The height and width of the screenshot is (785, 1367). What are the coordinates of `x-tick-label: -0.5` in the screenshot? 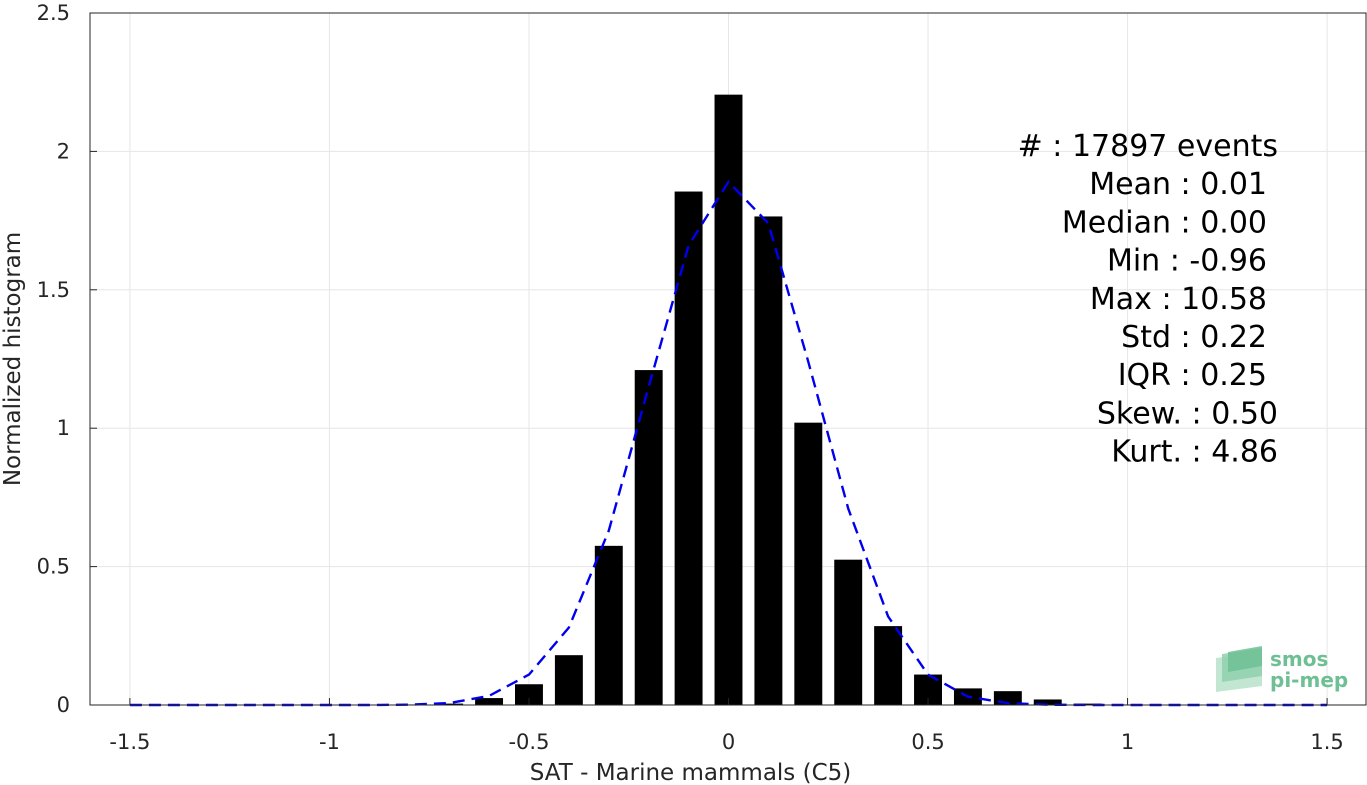 It's located at (528, 742).